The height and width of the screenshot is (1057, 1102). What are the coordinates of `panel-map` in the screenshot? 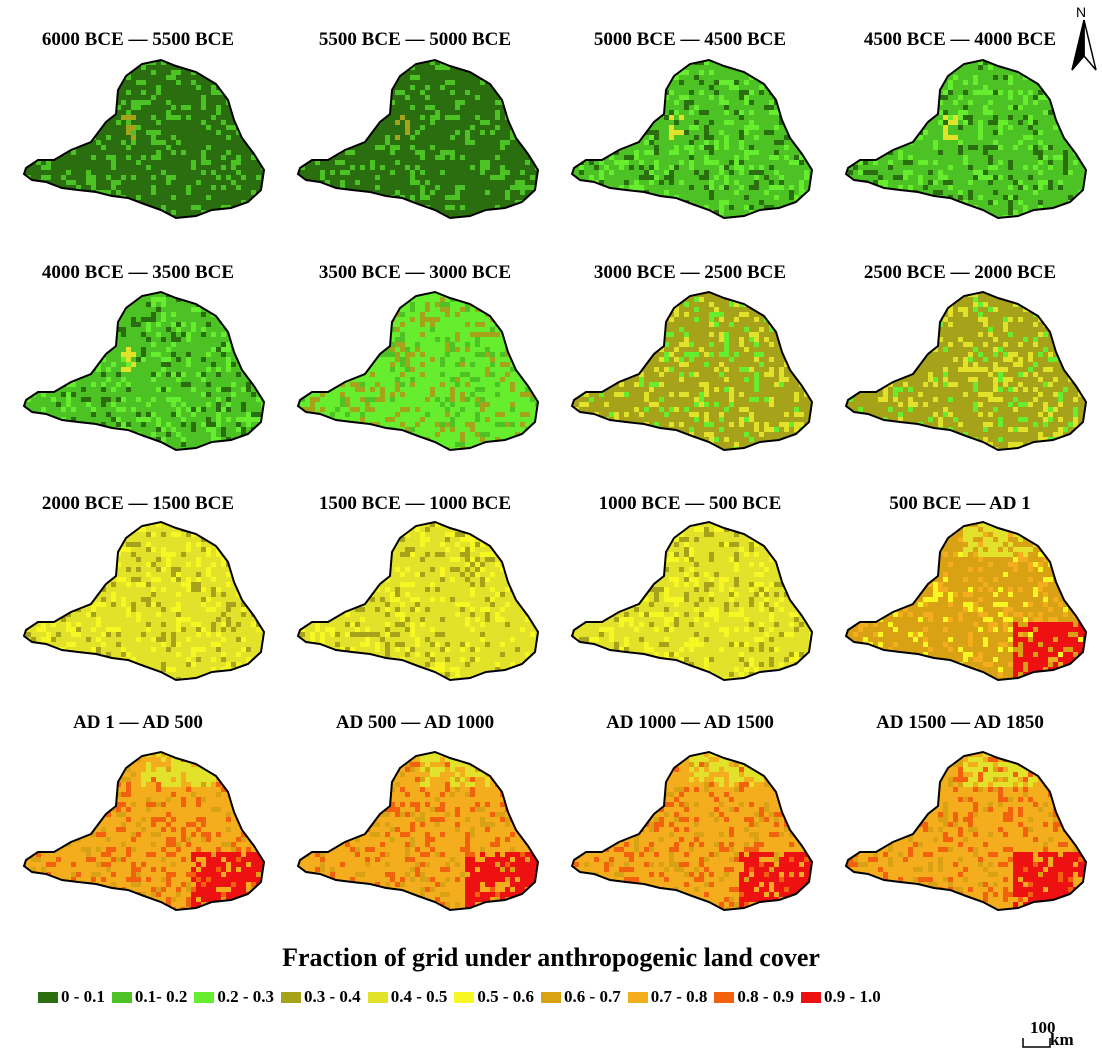 It's located at (966, 367).